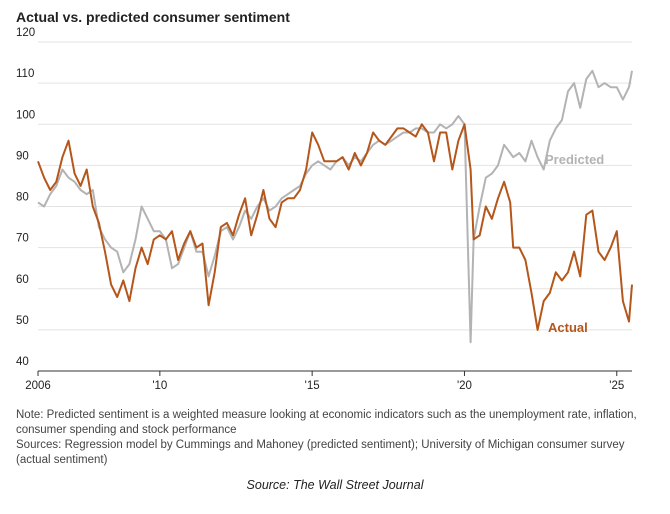 The image size is (670, 514). Describe the element at coordinates (464, 386) in the screenshot. I see `x-tick-label: '20` at that location.